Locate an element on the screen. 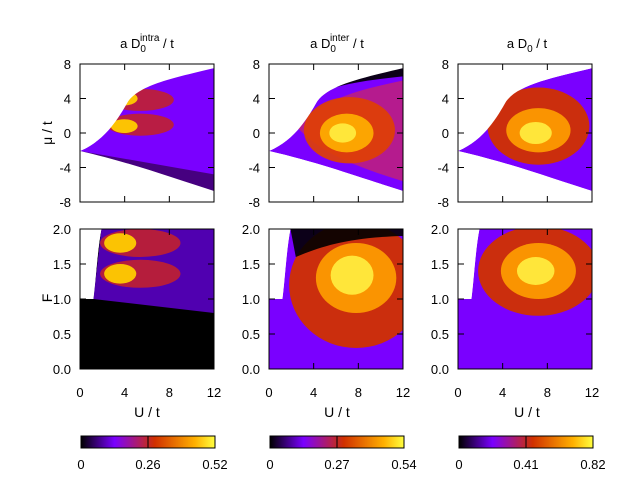 The height and width of the screenshot is (480, 640). panel-bottom-intra-ytick-1.5: 1.5 is located at coordinates (62, 264).